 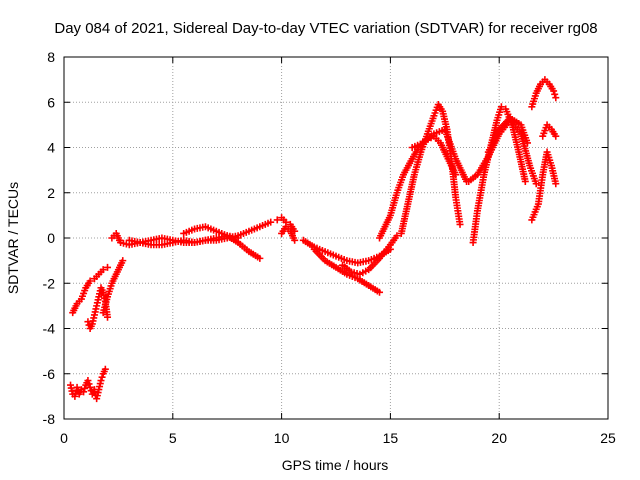 What do you see at coordinates (51, 148) in the screenshot?
I see `y-tick-label: 4` at bounding box center [51, 148].